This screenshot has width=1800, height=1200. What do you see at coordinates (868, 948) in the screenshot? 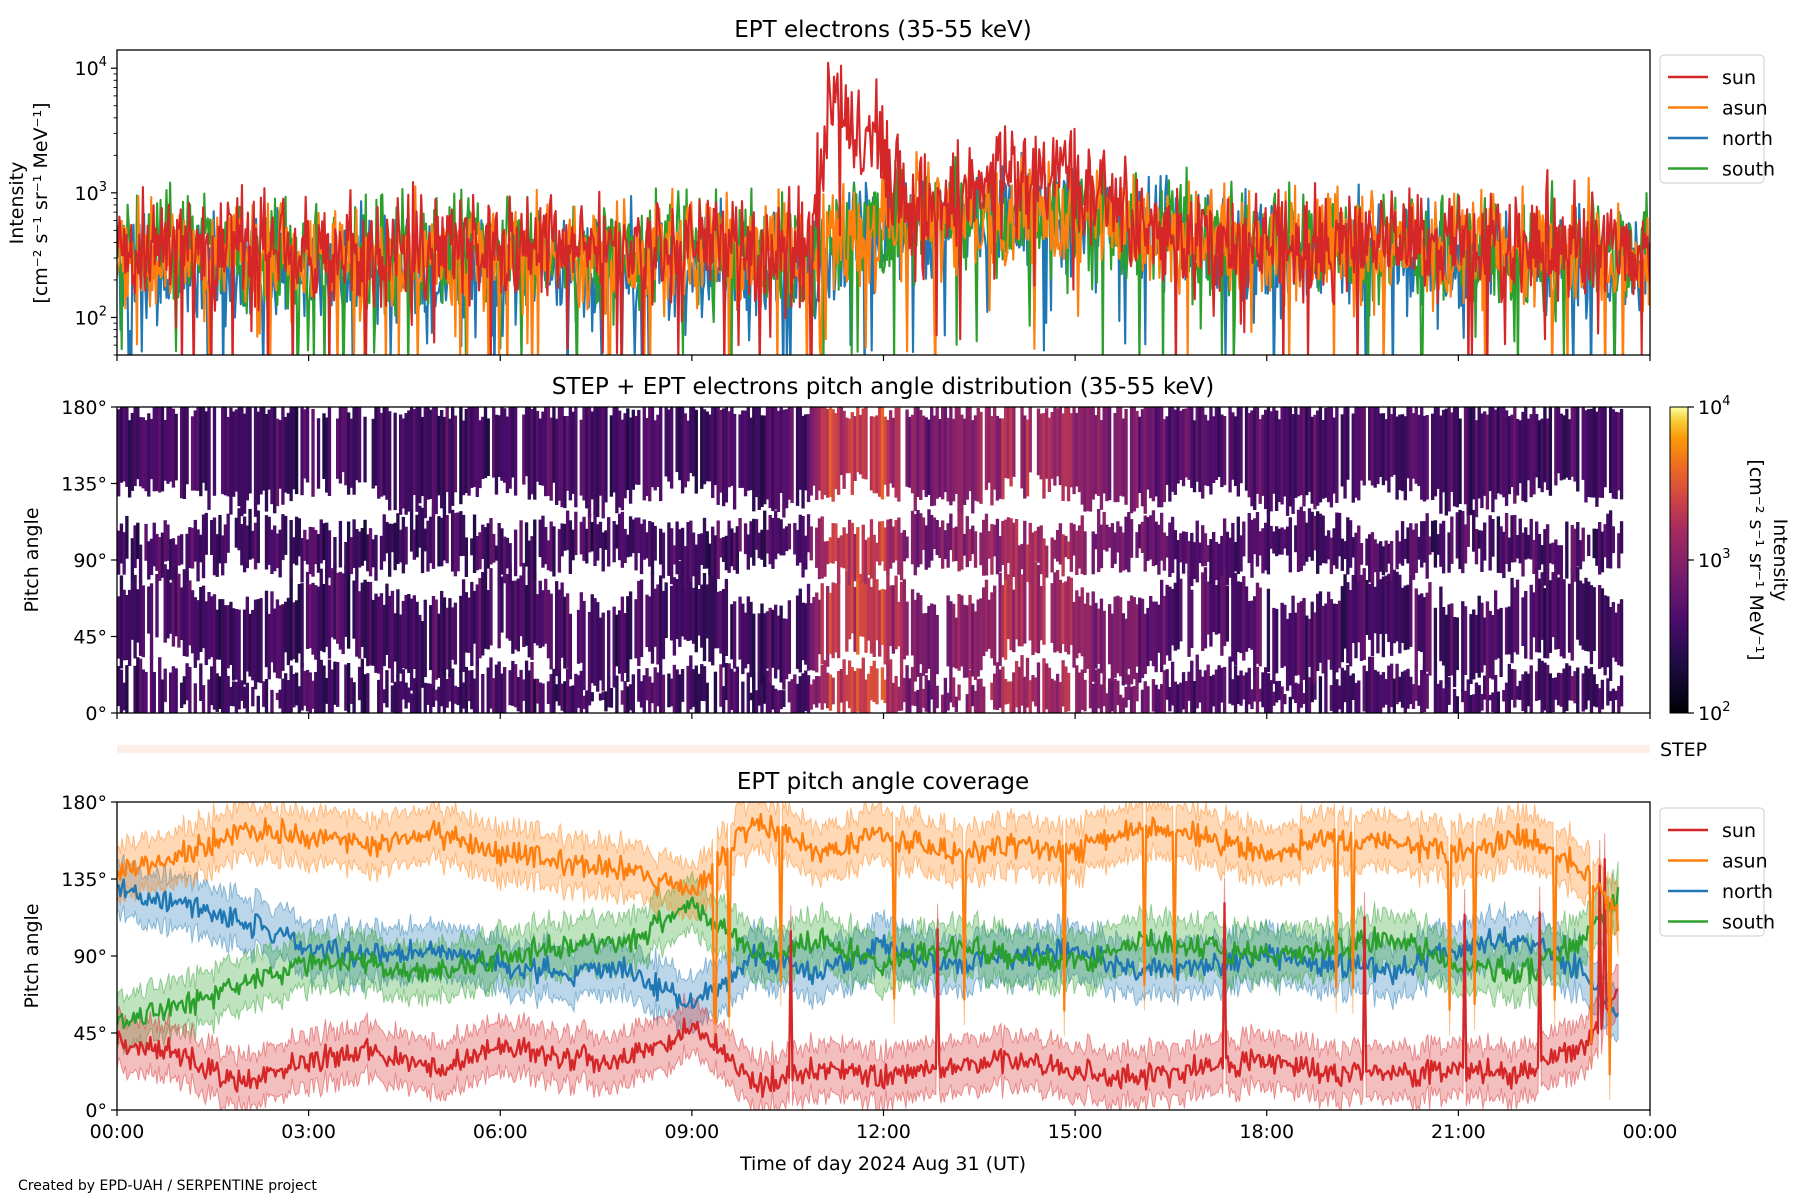
I see `series-line-north` at bounding box center [868, 948].